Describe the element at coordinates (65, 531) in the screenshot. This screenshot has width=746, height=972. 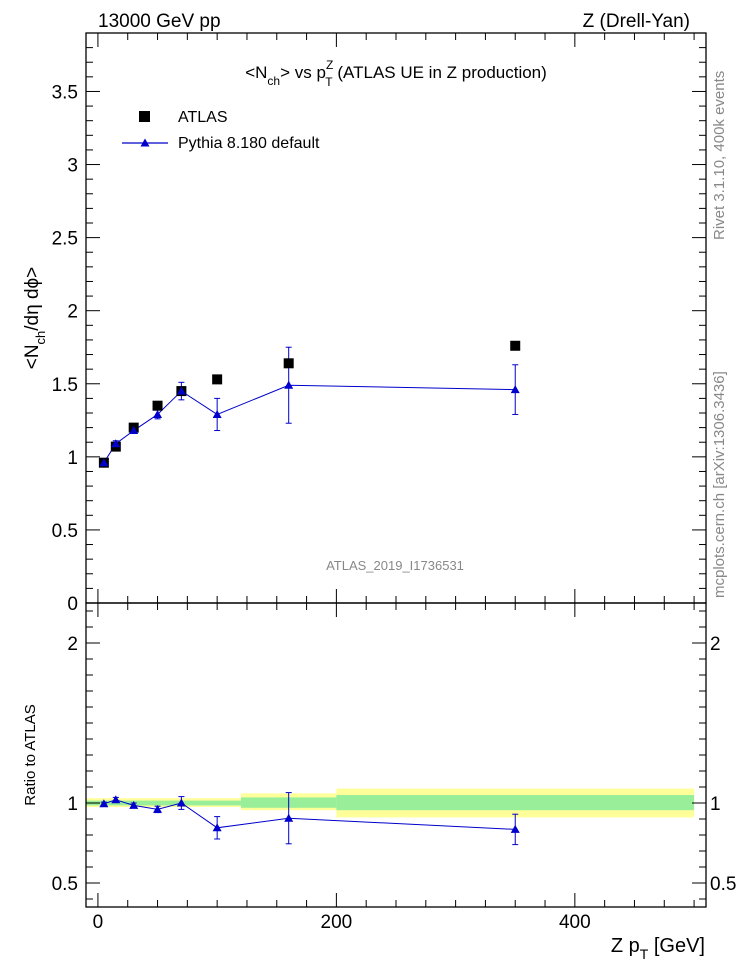
I see `main-ytick-label: 0.5` at that location.